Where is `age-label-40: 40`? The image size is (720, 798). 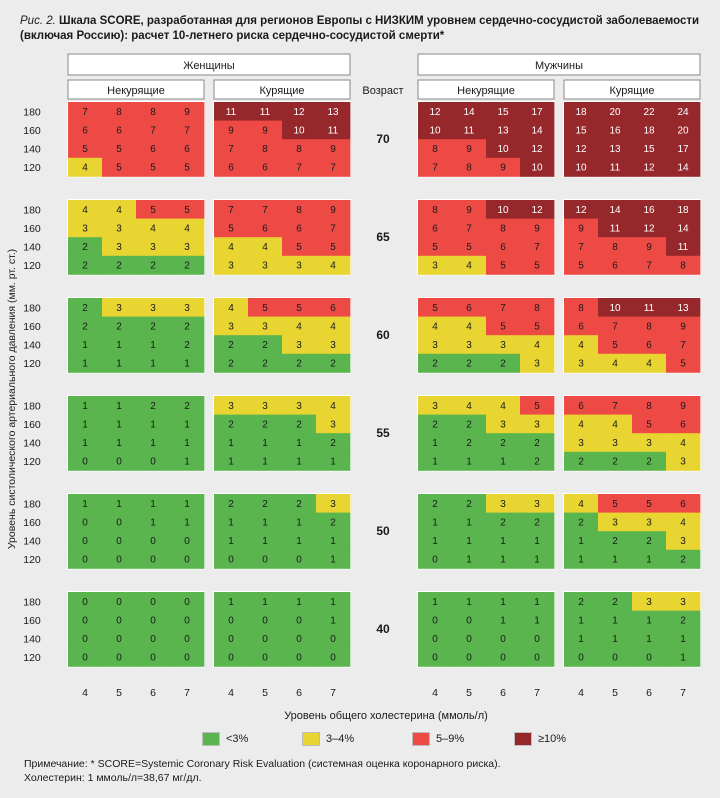
age-label-40: 40 is located at coordinates (383, 629).